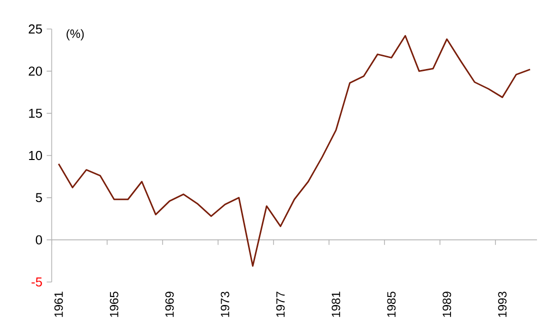  What do you see at coordinates (225, 304) in the screenshot?
I see `x-tick-label: 1973` at bounding box center [225, 304].